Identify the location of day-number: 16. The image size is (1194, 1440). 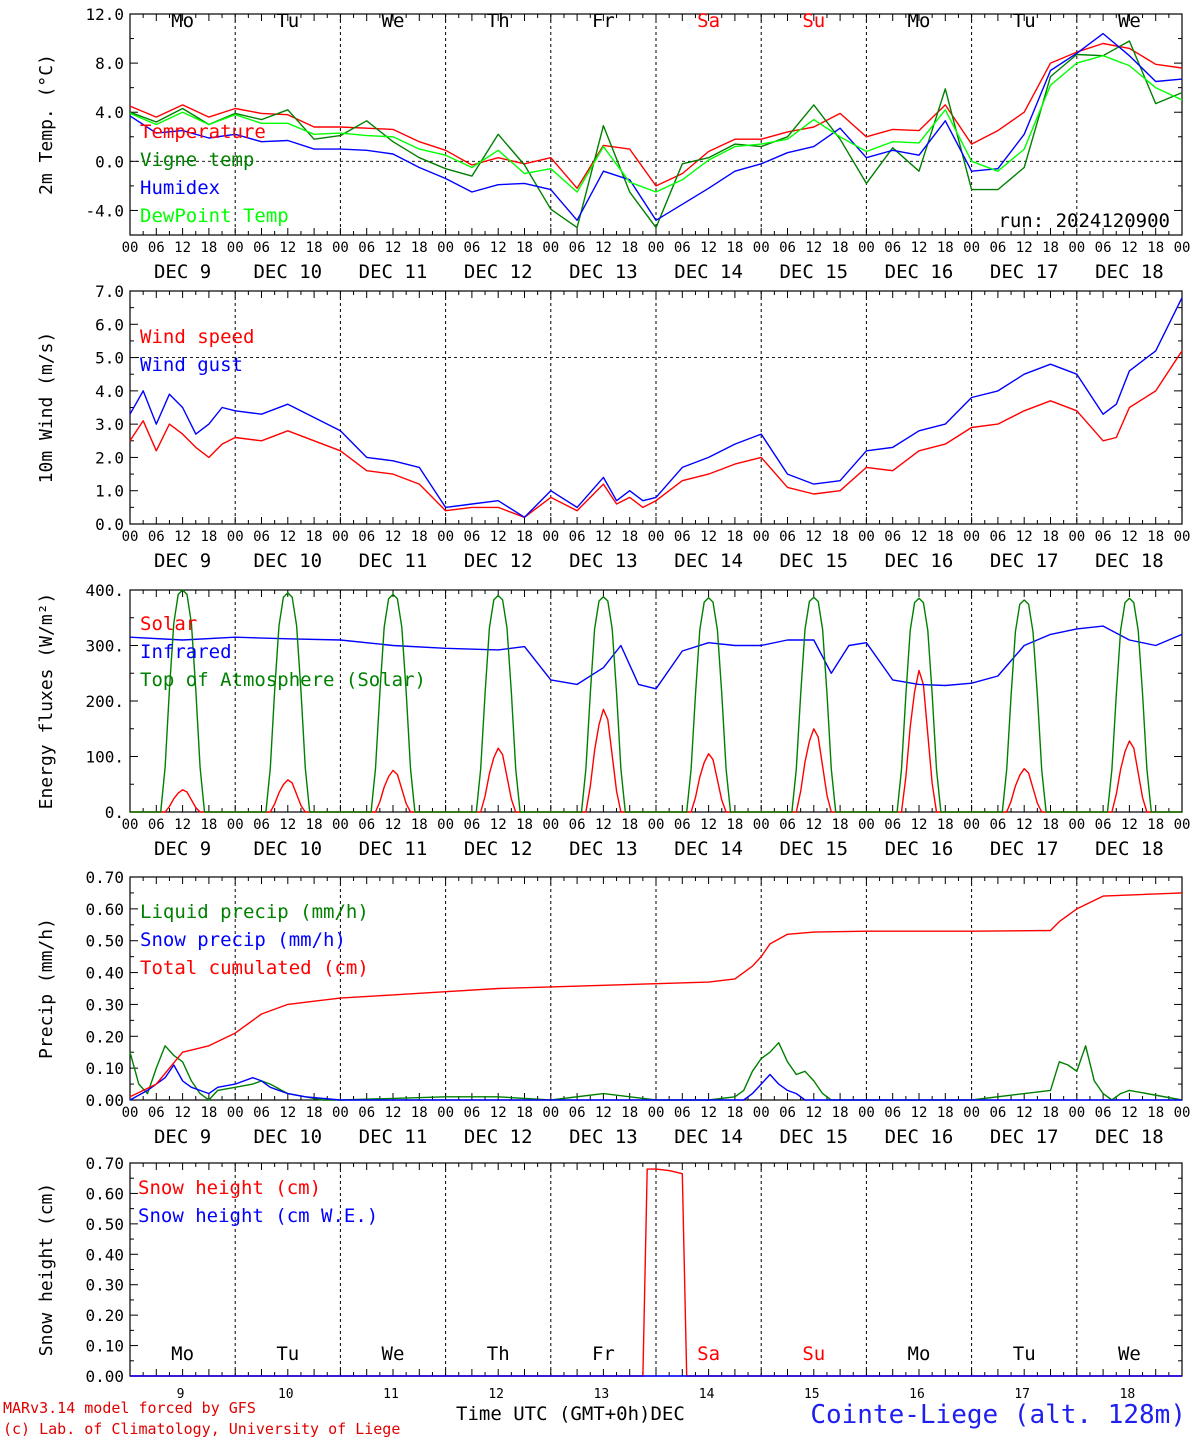
(917, 1394).